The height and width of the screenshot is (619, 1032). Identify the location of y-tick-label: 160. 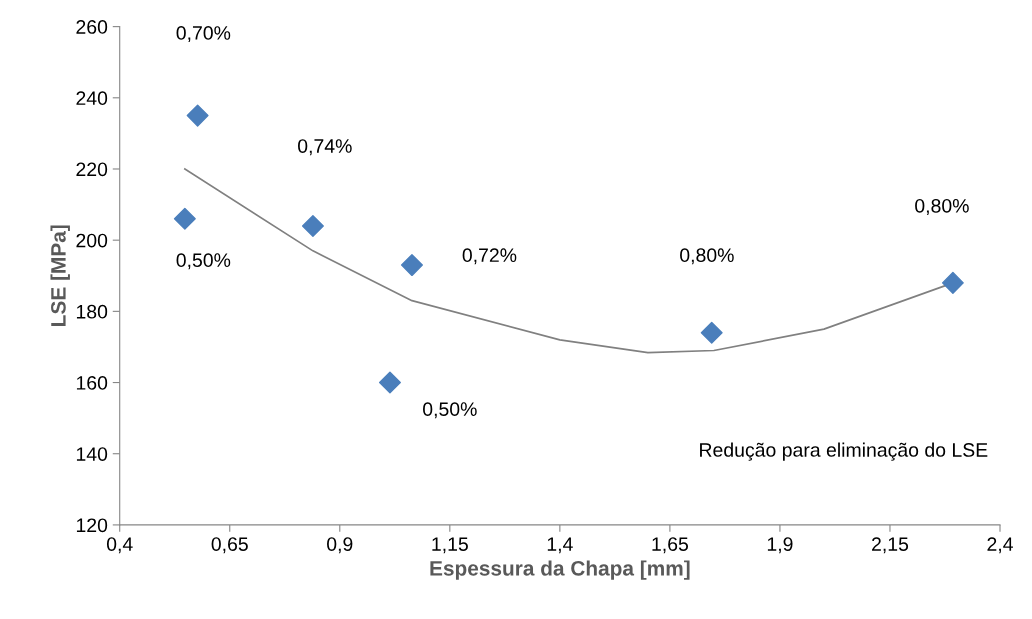
(92, 383).